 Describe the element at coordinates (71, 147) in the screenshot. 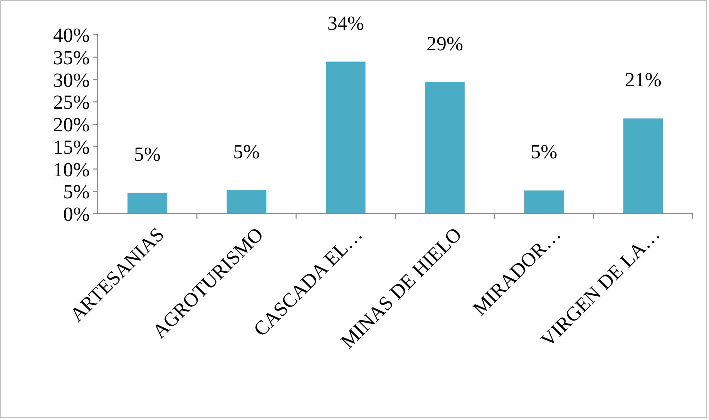

I see `y-tick-label: 15%` at that location.